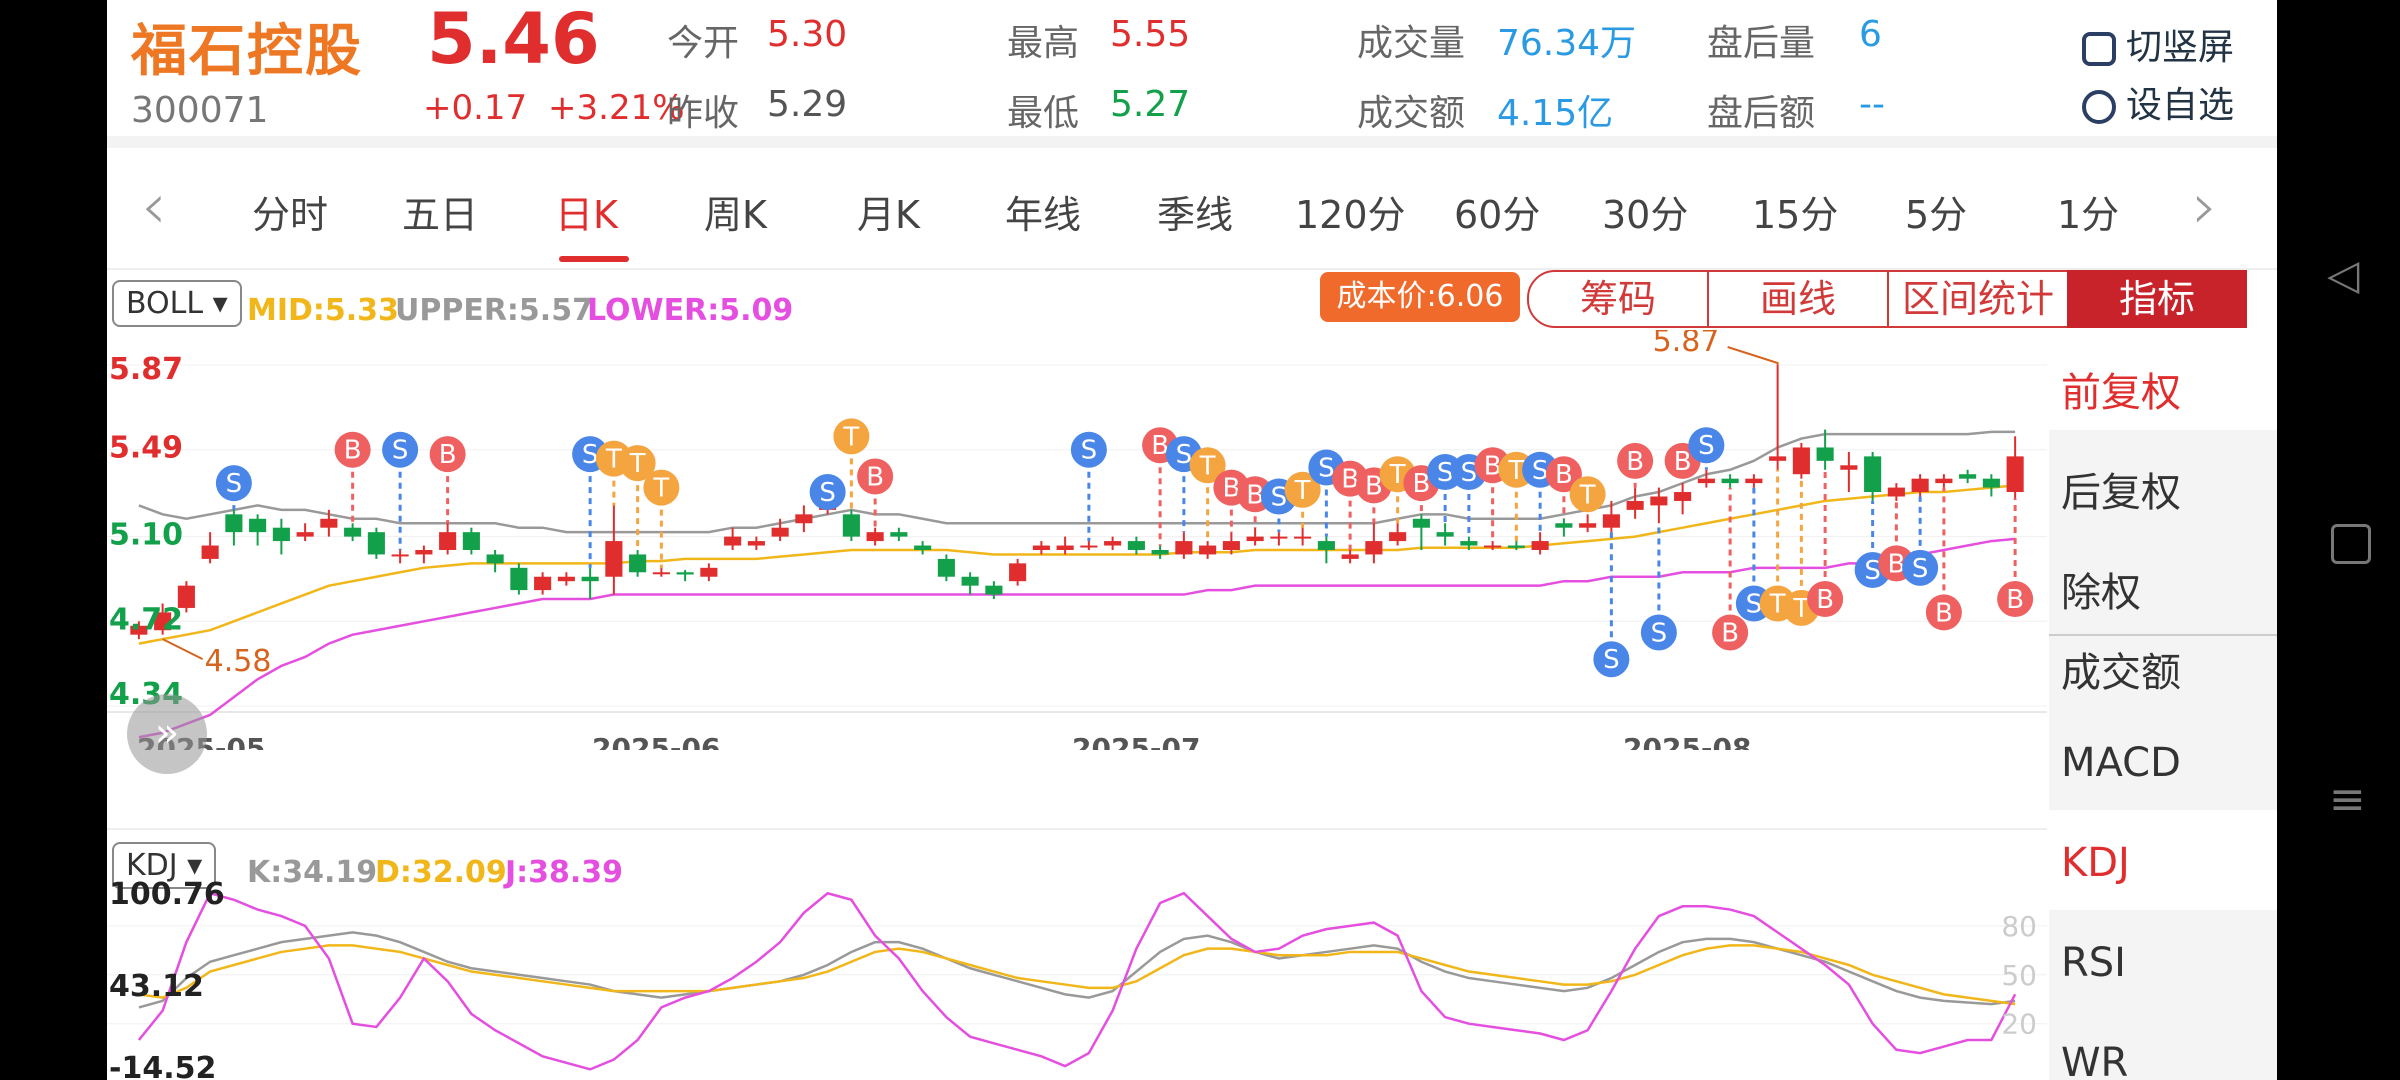  What do you see at coordinates (146, 369) in the screenshot?
I see `y-tick-label: 5.87` at bounding box center [146, 369].